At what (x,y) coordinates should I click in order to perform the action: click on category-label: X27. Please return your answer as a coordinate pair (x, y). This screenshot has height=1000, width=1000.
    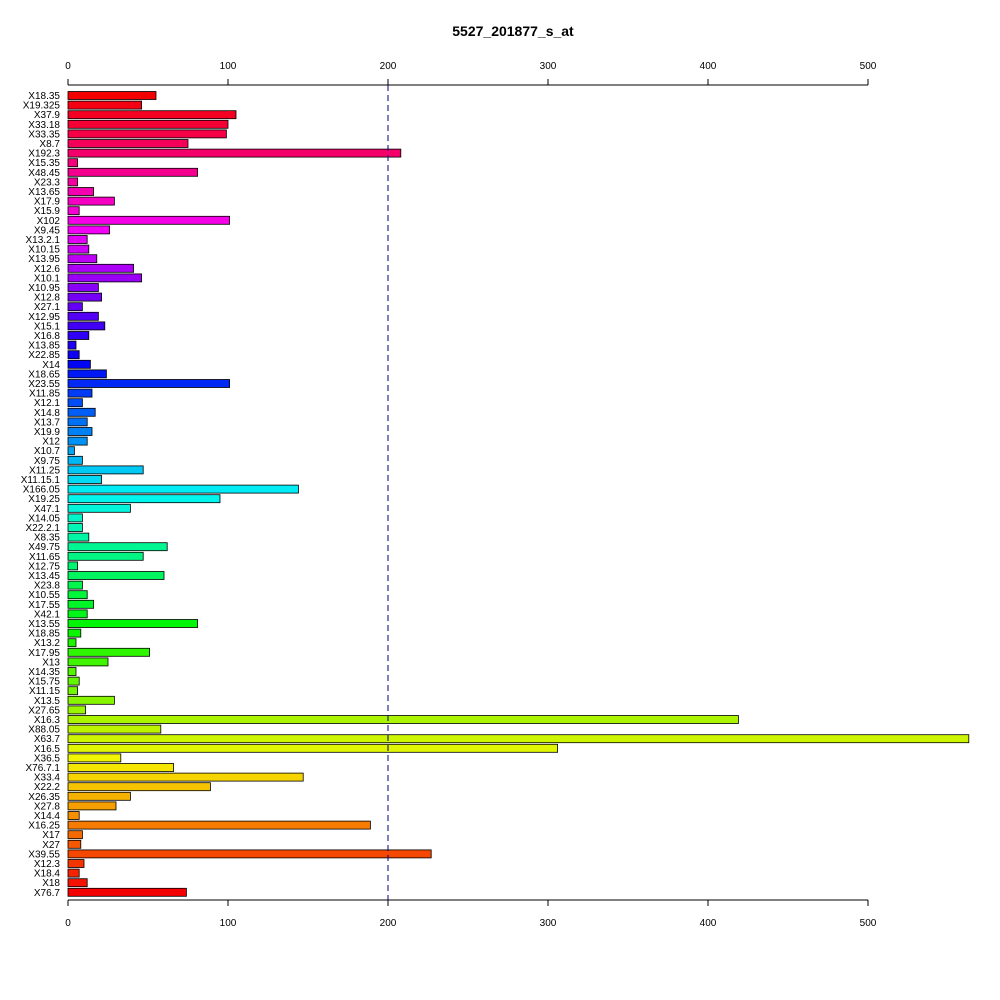
    Looking at the image, I should click on (51, 845).